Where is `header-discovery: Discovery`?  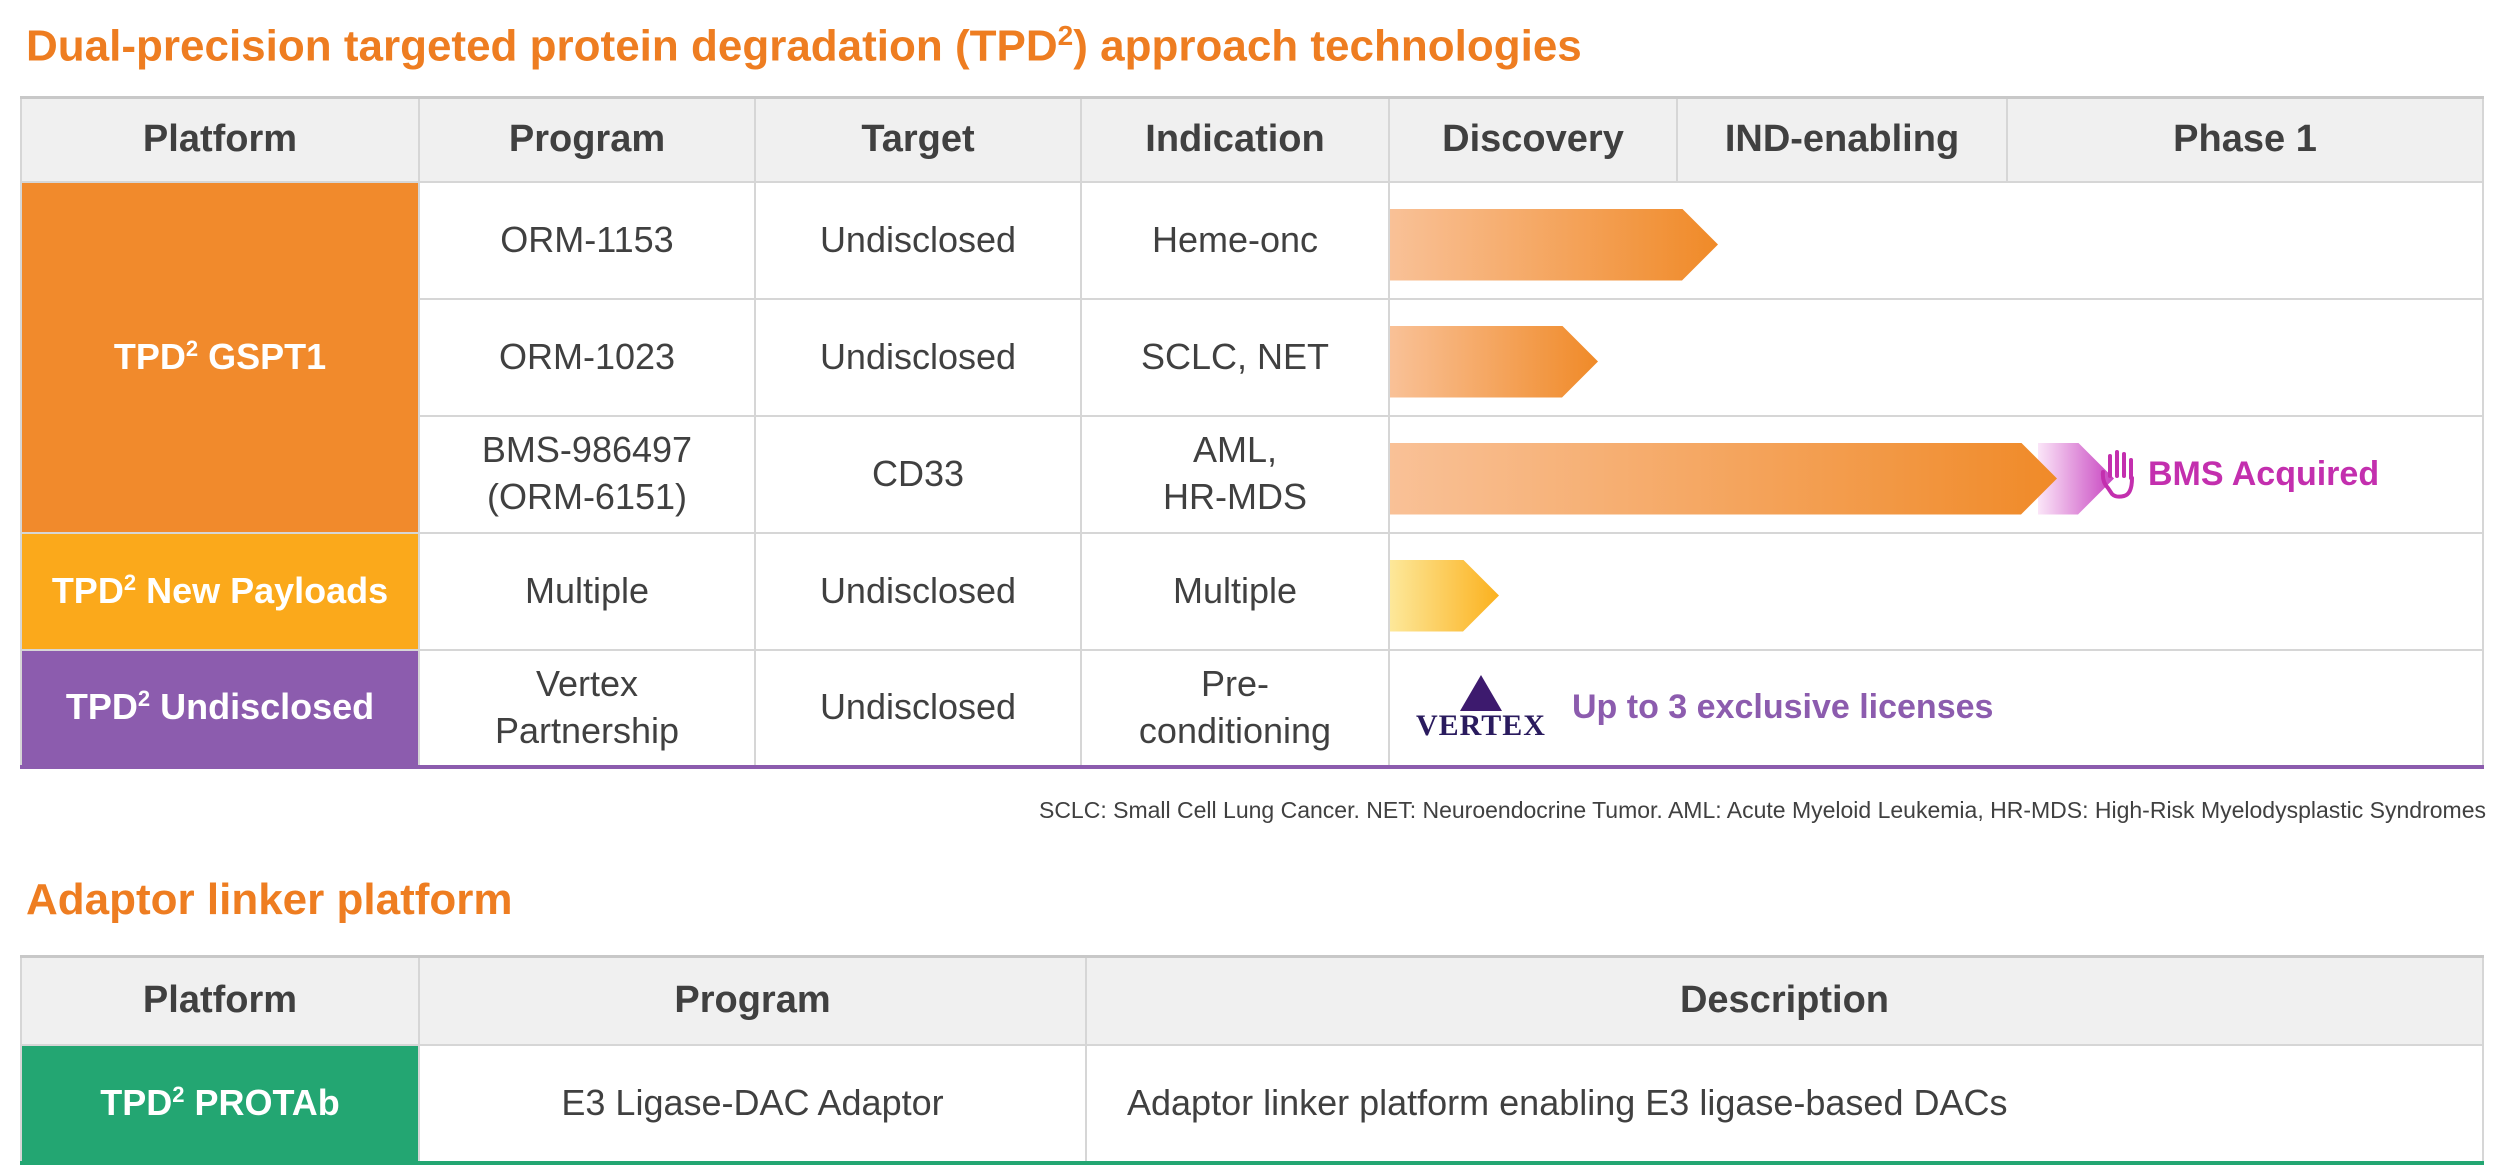 header-discovery: Discovery is located at coordinates (1533, 139).